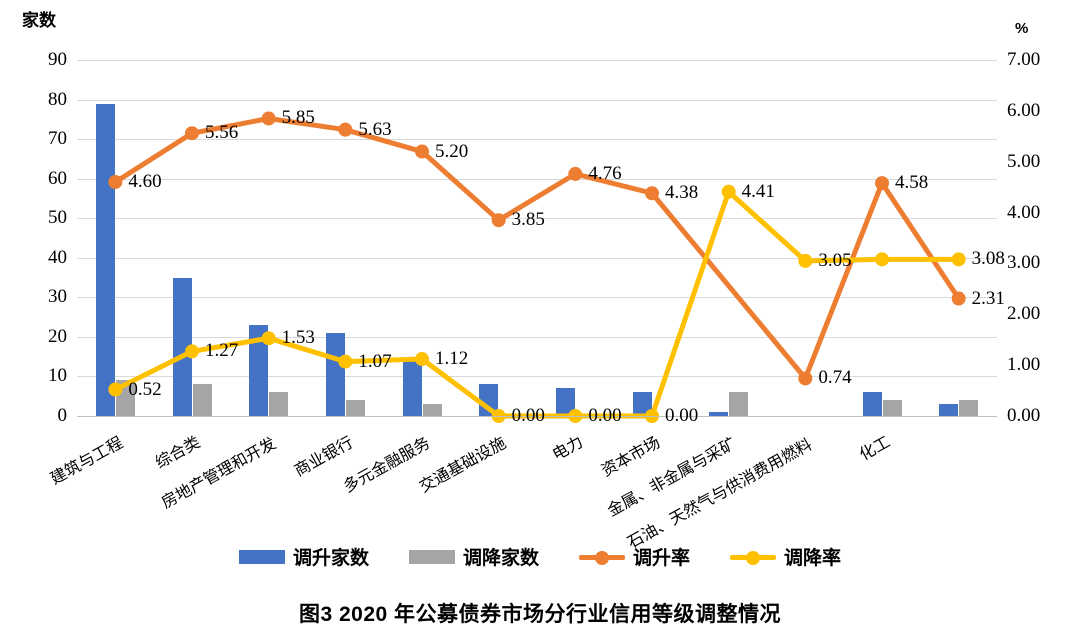 The width and height of the screenshot is (1080, 640). What do you see at coordinates (682, 193) in the screenshot?
I see `data-label: 4.38` at bounding box center [682, 193].